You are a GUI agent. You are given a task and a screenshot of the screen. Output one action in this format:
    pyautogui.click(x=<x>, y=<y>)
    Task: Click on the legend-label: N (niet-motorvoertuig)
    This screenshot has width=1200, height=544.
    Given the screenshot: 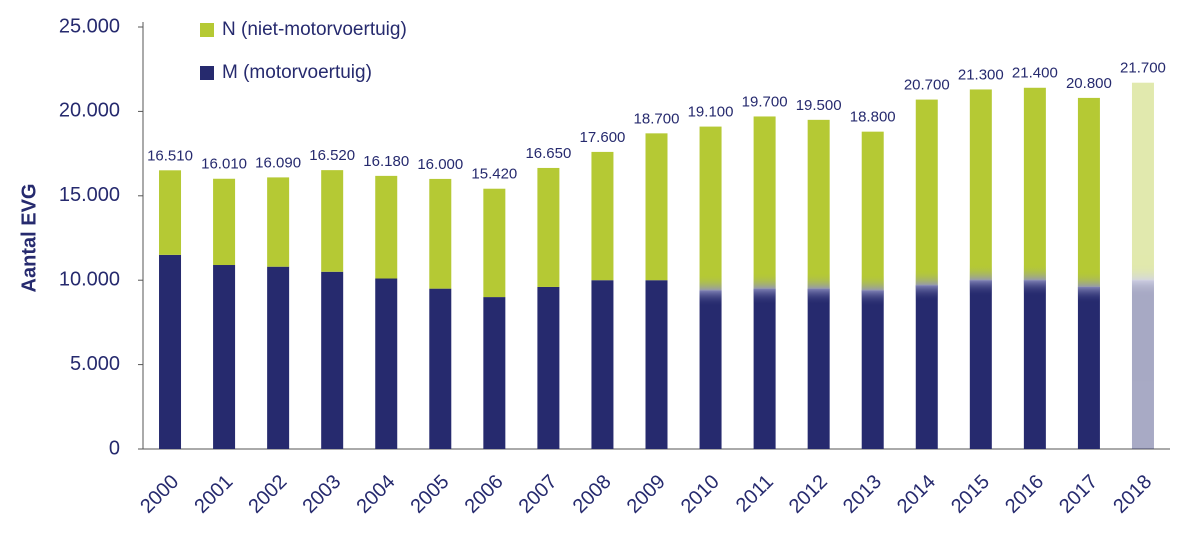 What is the action you would take?
    pyautogui.click(x=314, y=29)
    